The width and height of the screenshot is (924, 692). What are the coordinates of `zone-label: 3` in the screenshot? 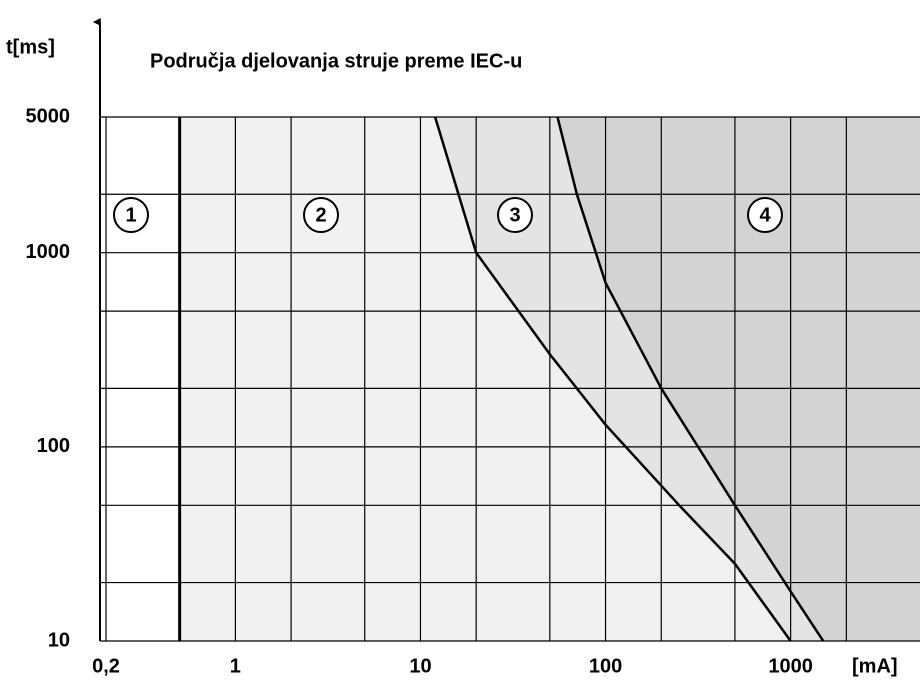 It's located at (514, 215).